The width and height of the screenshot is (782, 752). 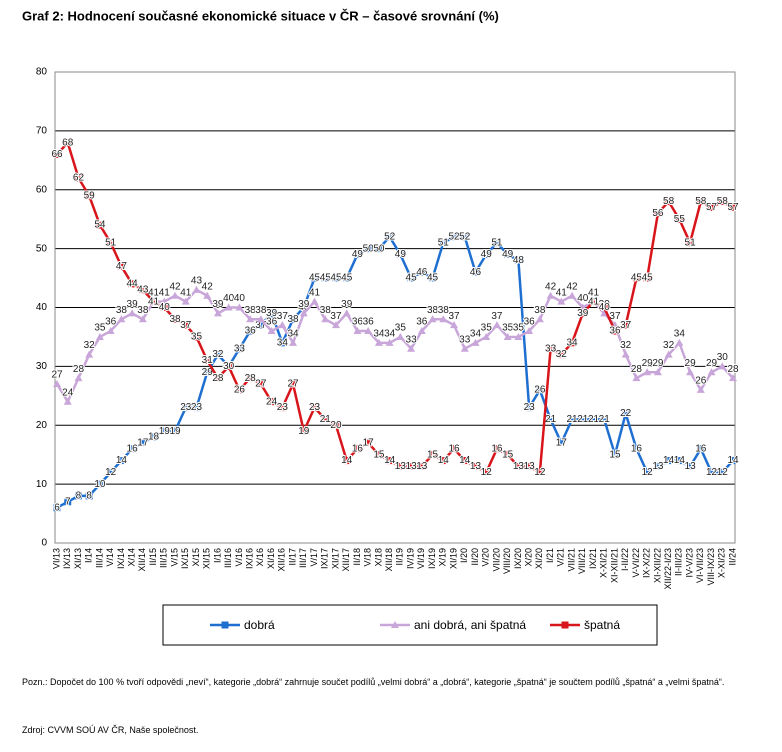 What do you see at coordinates (593, 558) in the screenshot?
I see `x-tick-label: IX/21` at bounding box center [593, 558].